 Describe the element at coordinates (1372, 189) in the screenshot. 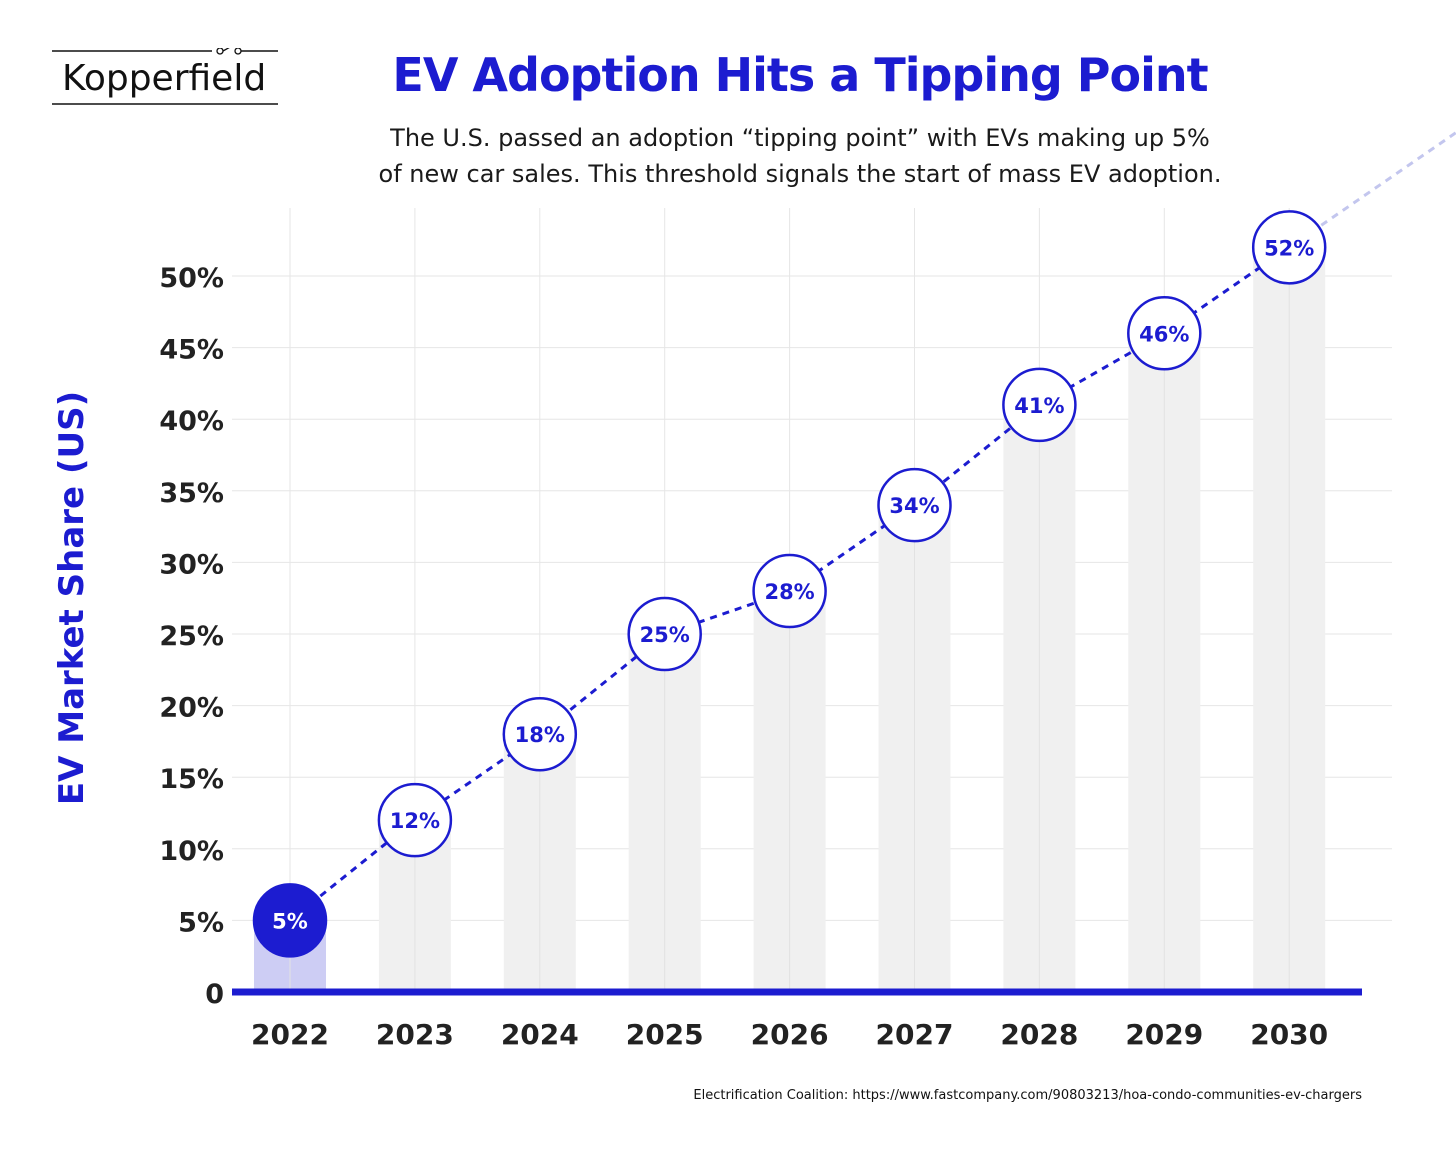

I see `trend-extension` at that location.